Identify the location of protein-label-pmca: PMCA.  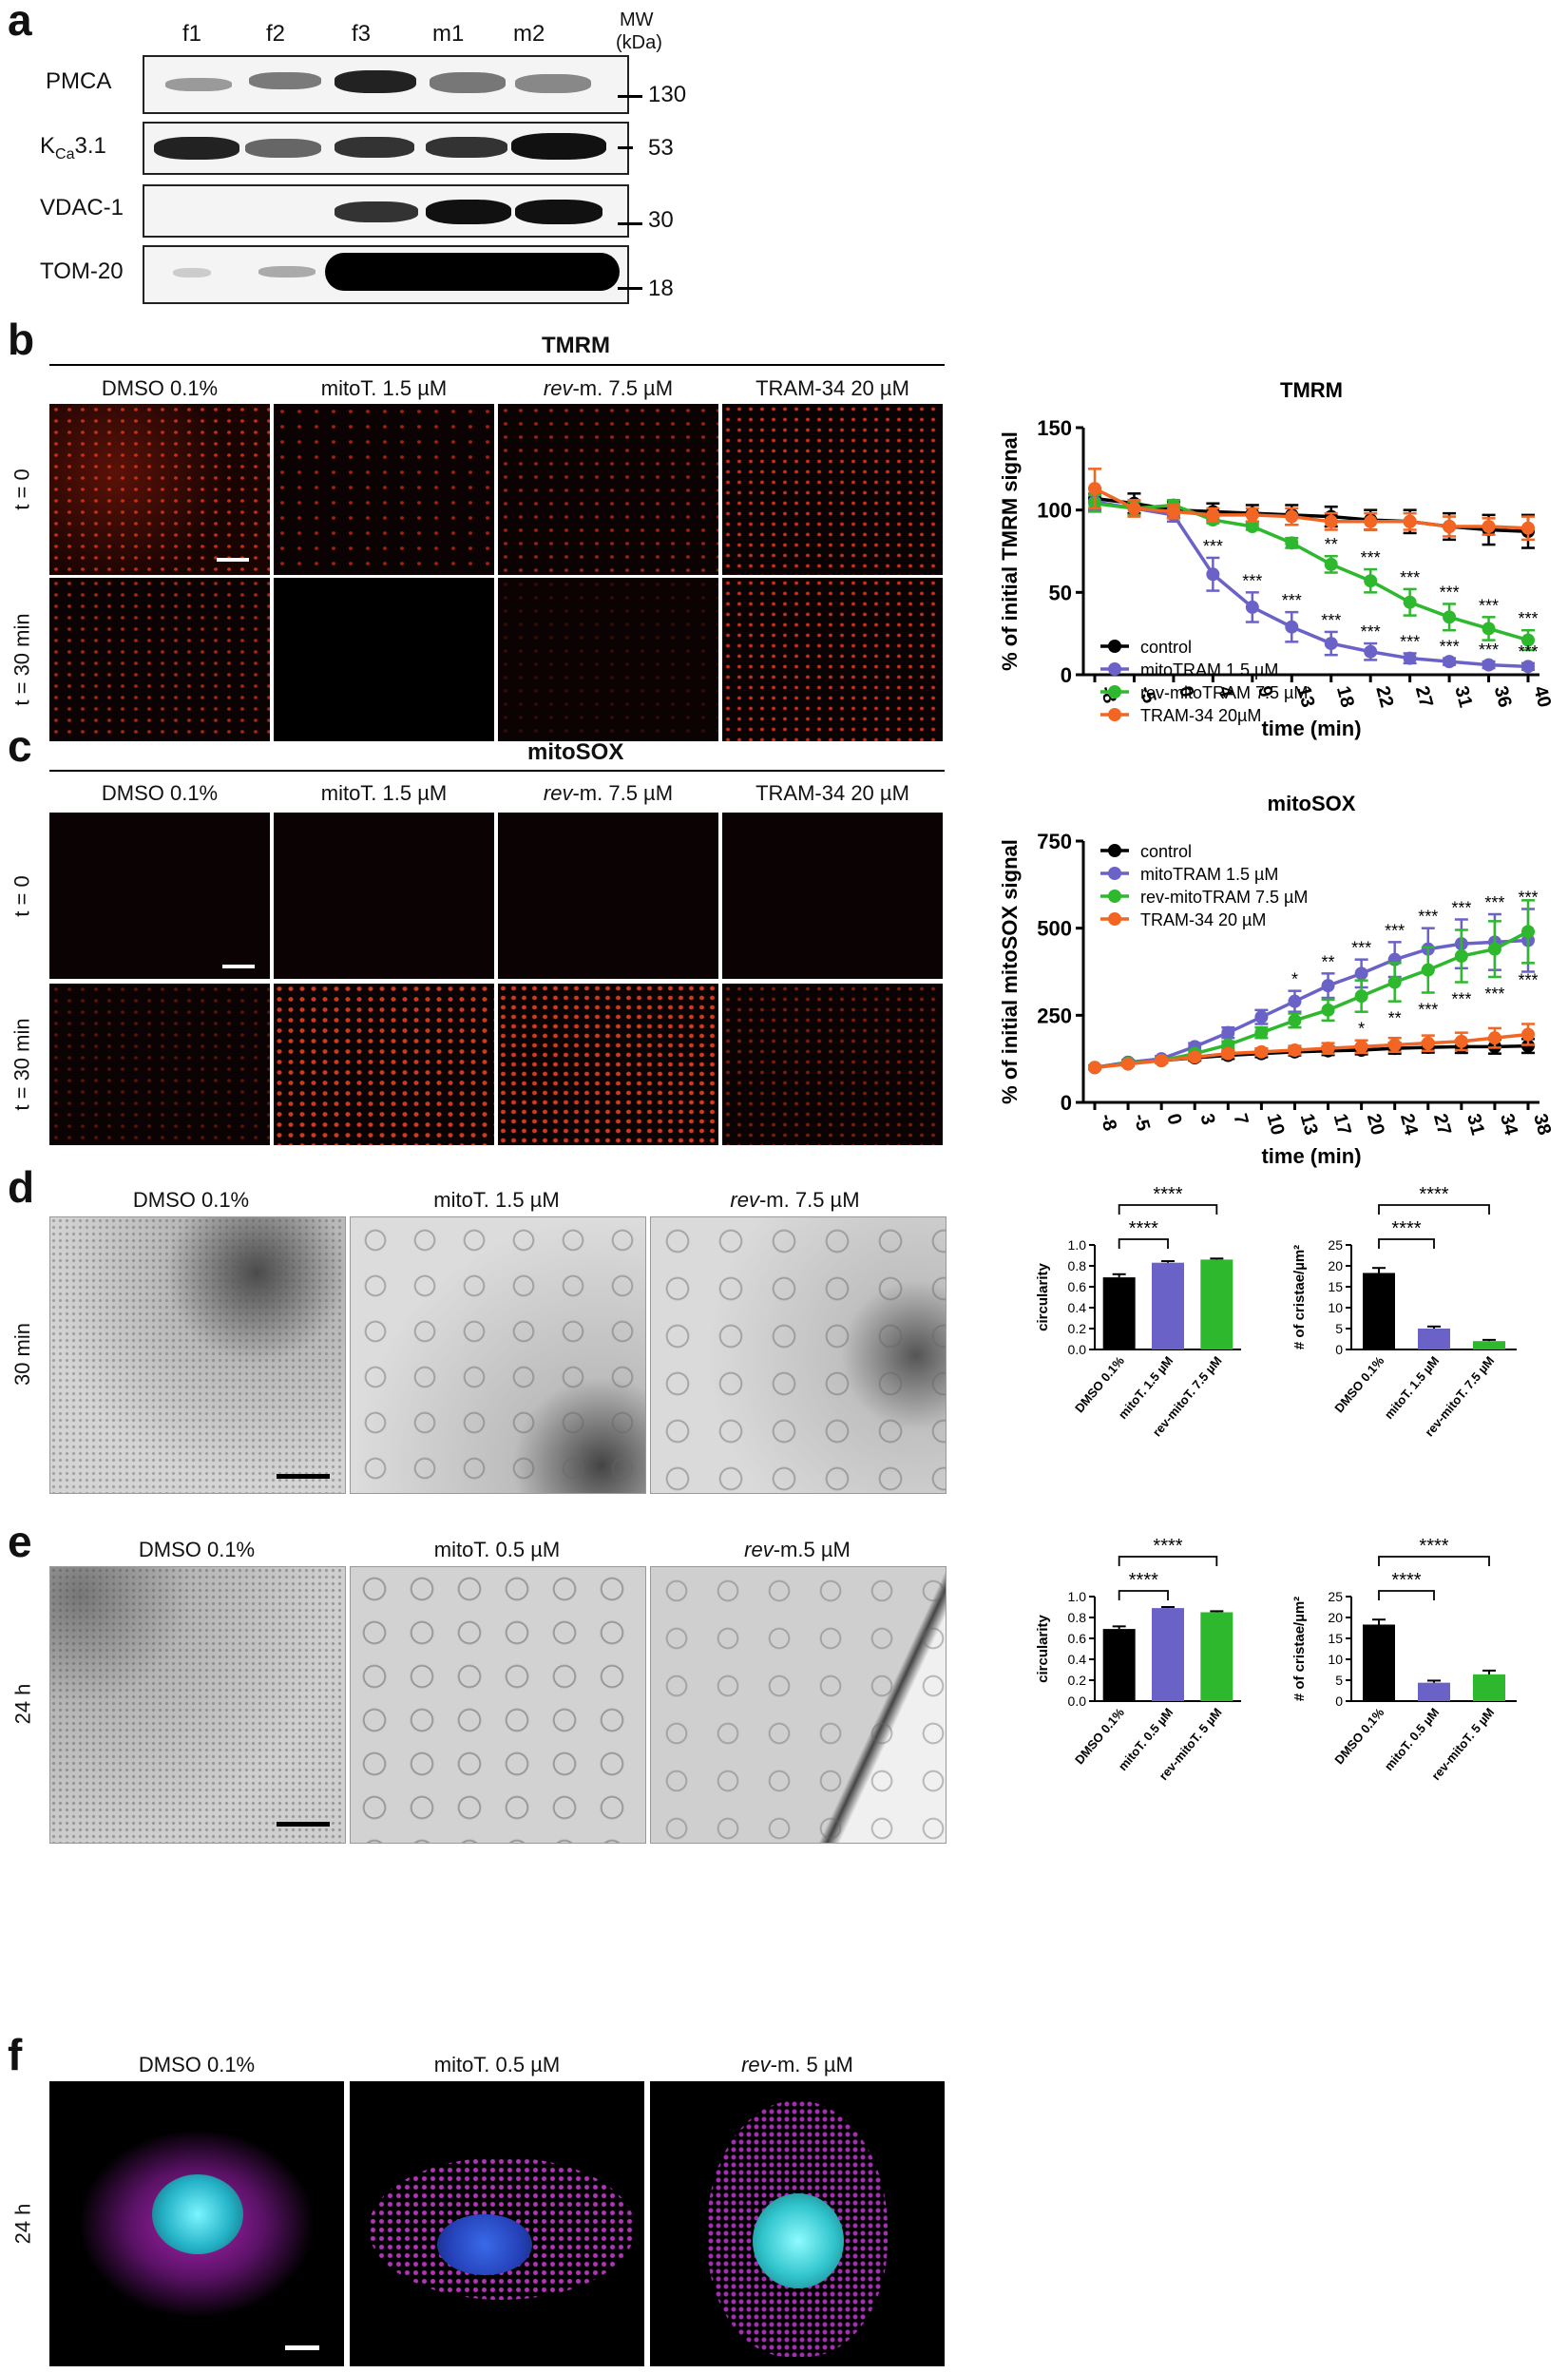
(79, 81).